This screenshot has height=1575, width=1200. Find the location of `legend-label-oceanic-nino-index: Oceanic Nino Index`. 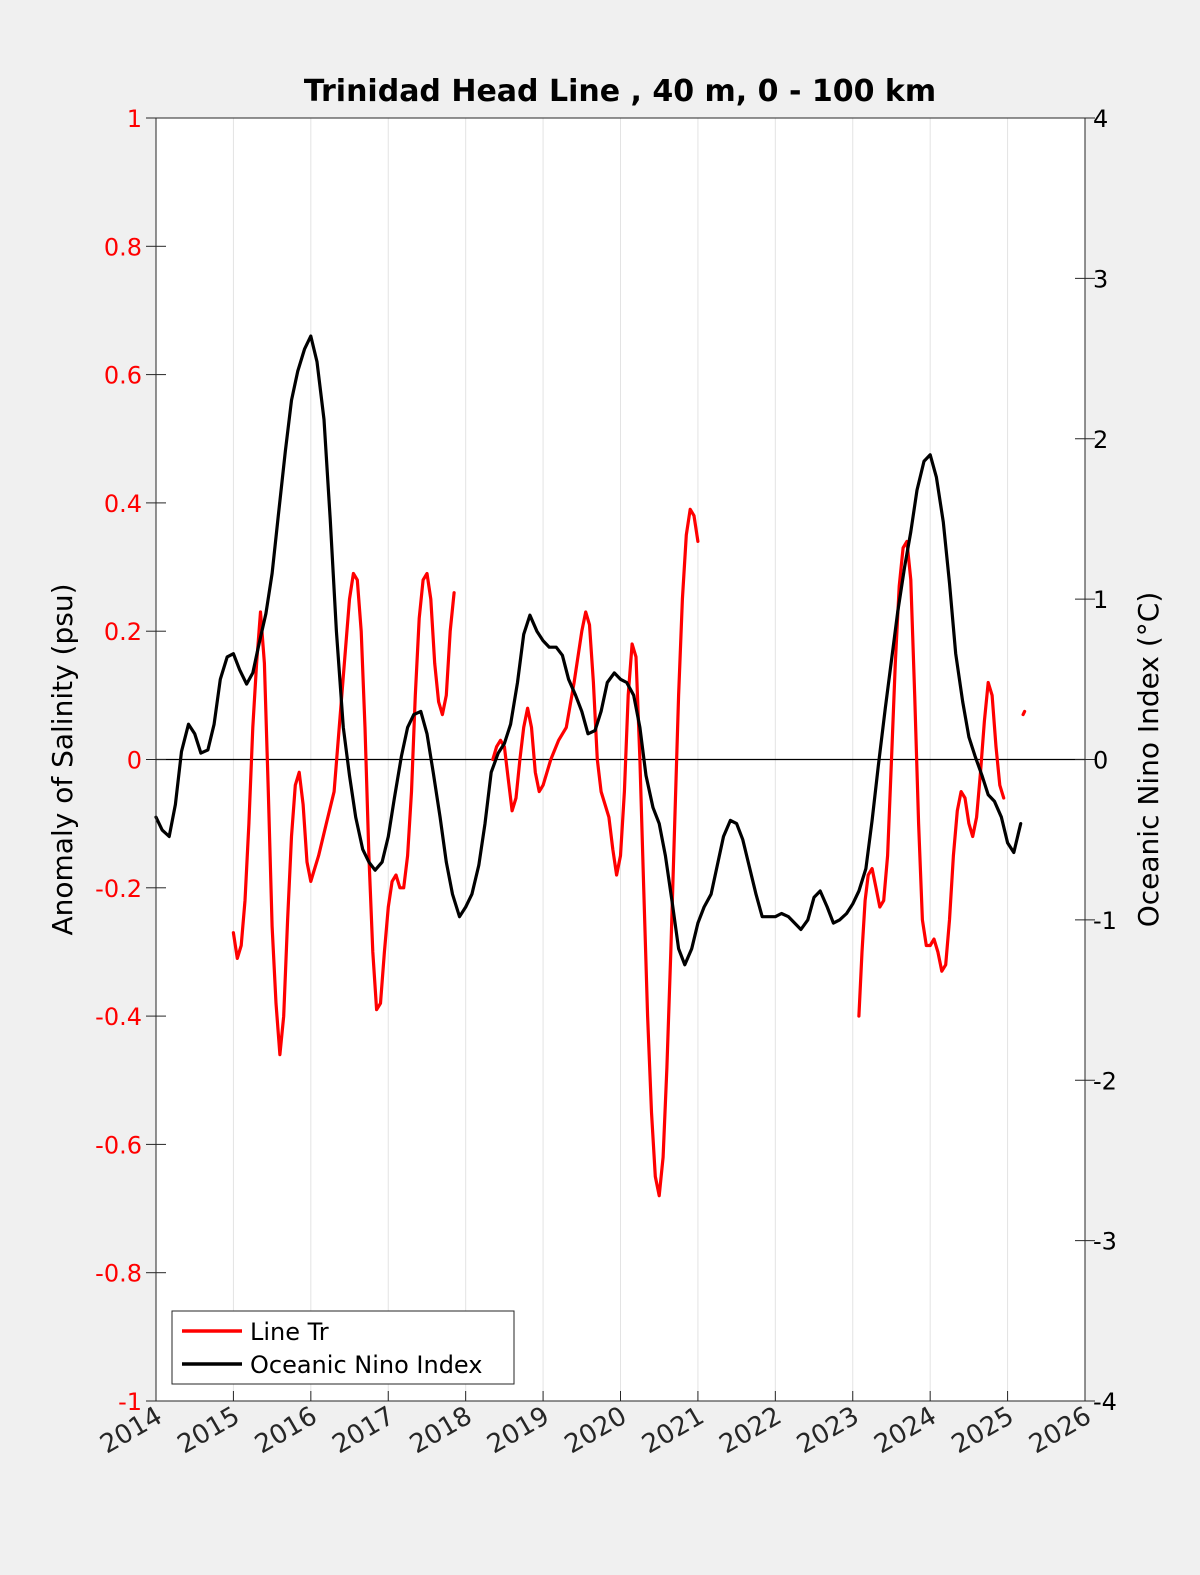

legend-label-oceanic-nino-index: Oceanic Nino Index is located at coordinates (366, 1365).